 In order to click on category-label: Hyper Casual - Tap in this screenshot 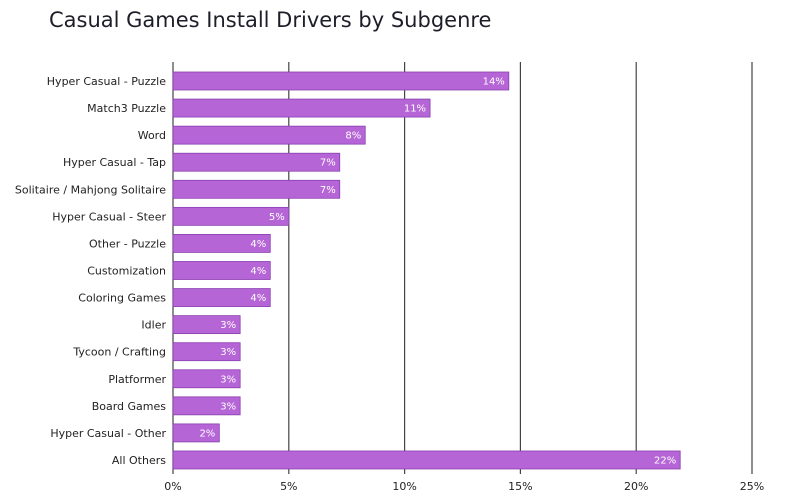, I will do `click(114, 162)`.